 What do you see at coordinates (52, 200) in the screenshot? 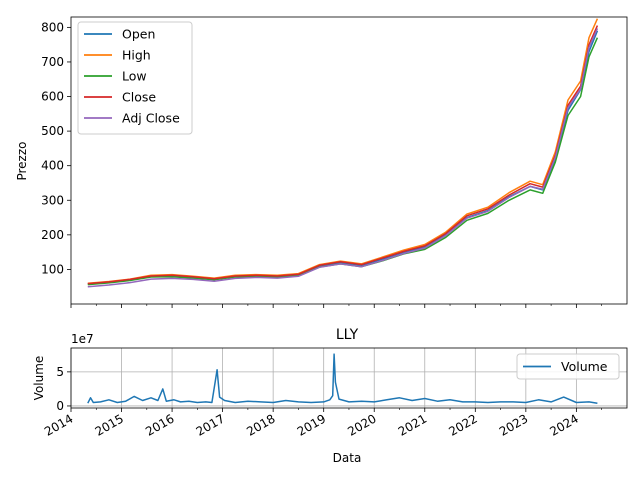
I see `price-y-tick-label: 300` at bounding box center [52, 200].